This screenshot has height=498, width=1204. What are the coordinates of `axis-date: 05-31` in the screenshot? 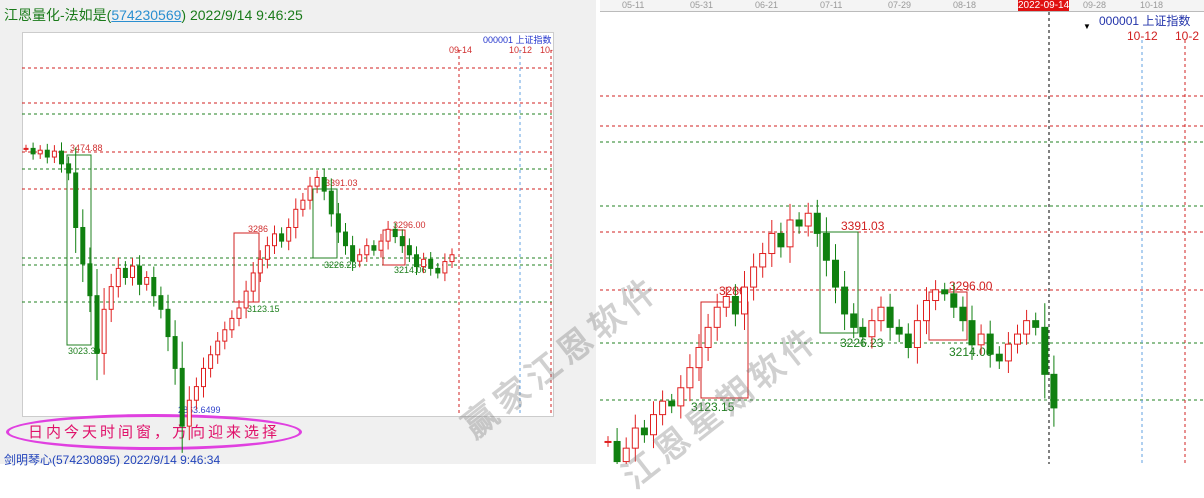 It's located at (702, 5).